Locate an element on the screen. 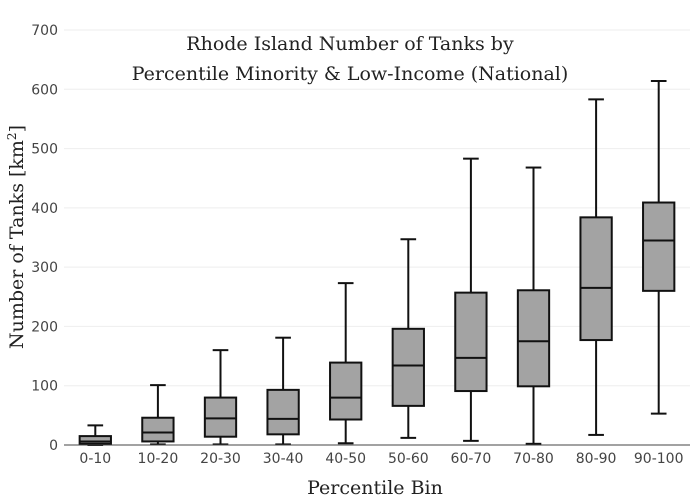 The image size is (700, 500). x-tick-label: 60-70 is located at coordinates (471, 459).